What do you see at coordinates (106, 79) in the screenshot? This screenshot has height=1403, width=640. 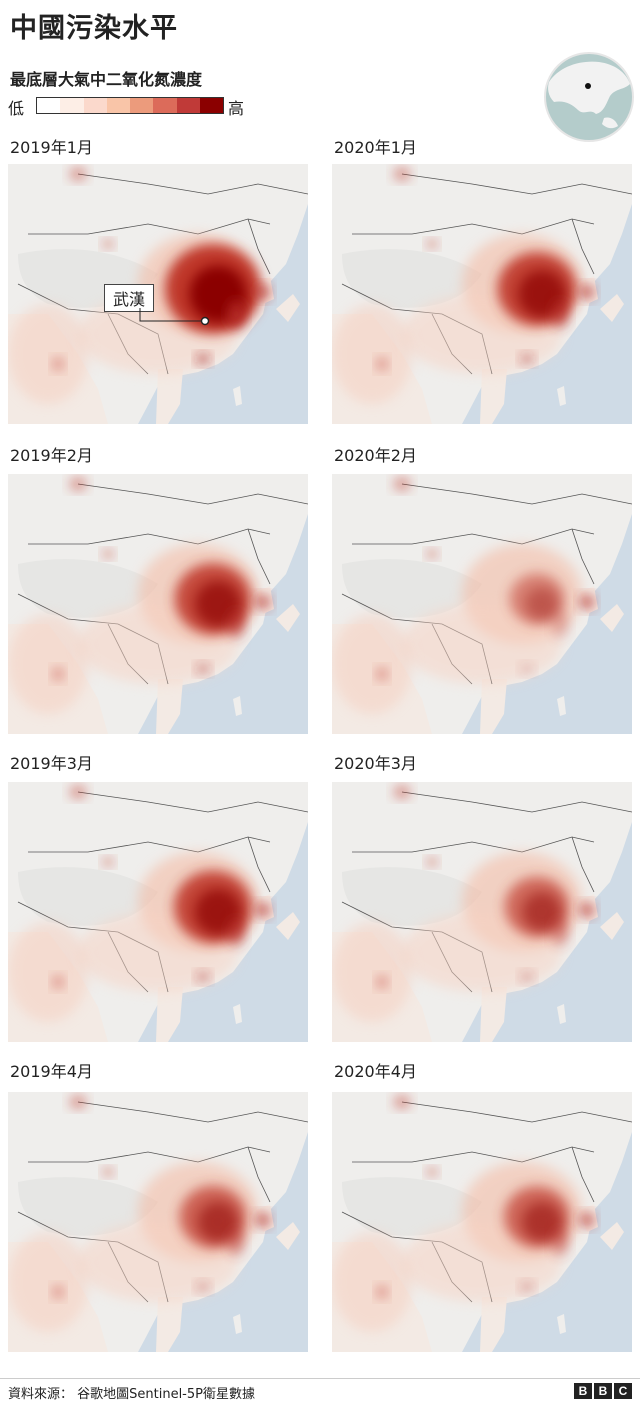 I see `legend-title: 最底層大氣中二氧化氮濃度` at bounding box center [106, 79].